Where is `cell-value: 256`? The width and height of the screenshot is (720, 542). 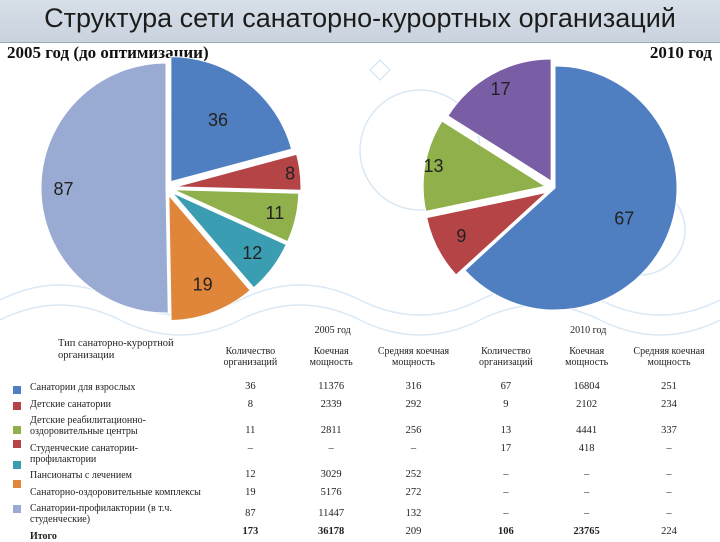 cell-value: 256 is located at coordinates (413, 431).